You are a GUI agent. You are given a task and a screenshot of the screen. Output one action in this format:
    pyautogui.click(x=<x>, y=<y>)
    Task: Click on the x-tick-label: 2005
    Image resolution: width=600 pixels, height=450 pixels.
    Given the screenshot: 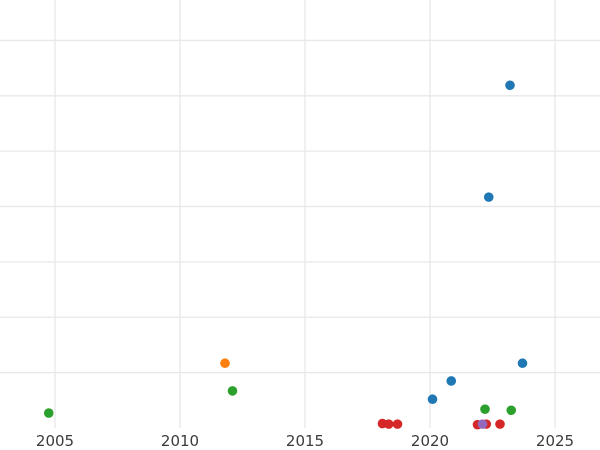 What is the action you would take?
    pyautogui.click(x=55, y=441)
    